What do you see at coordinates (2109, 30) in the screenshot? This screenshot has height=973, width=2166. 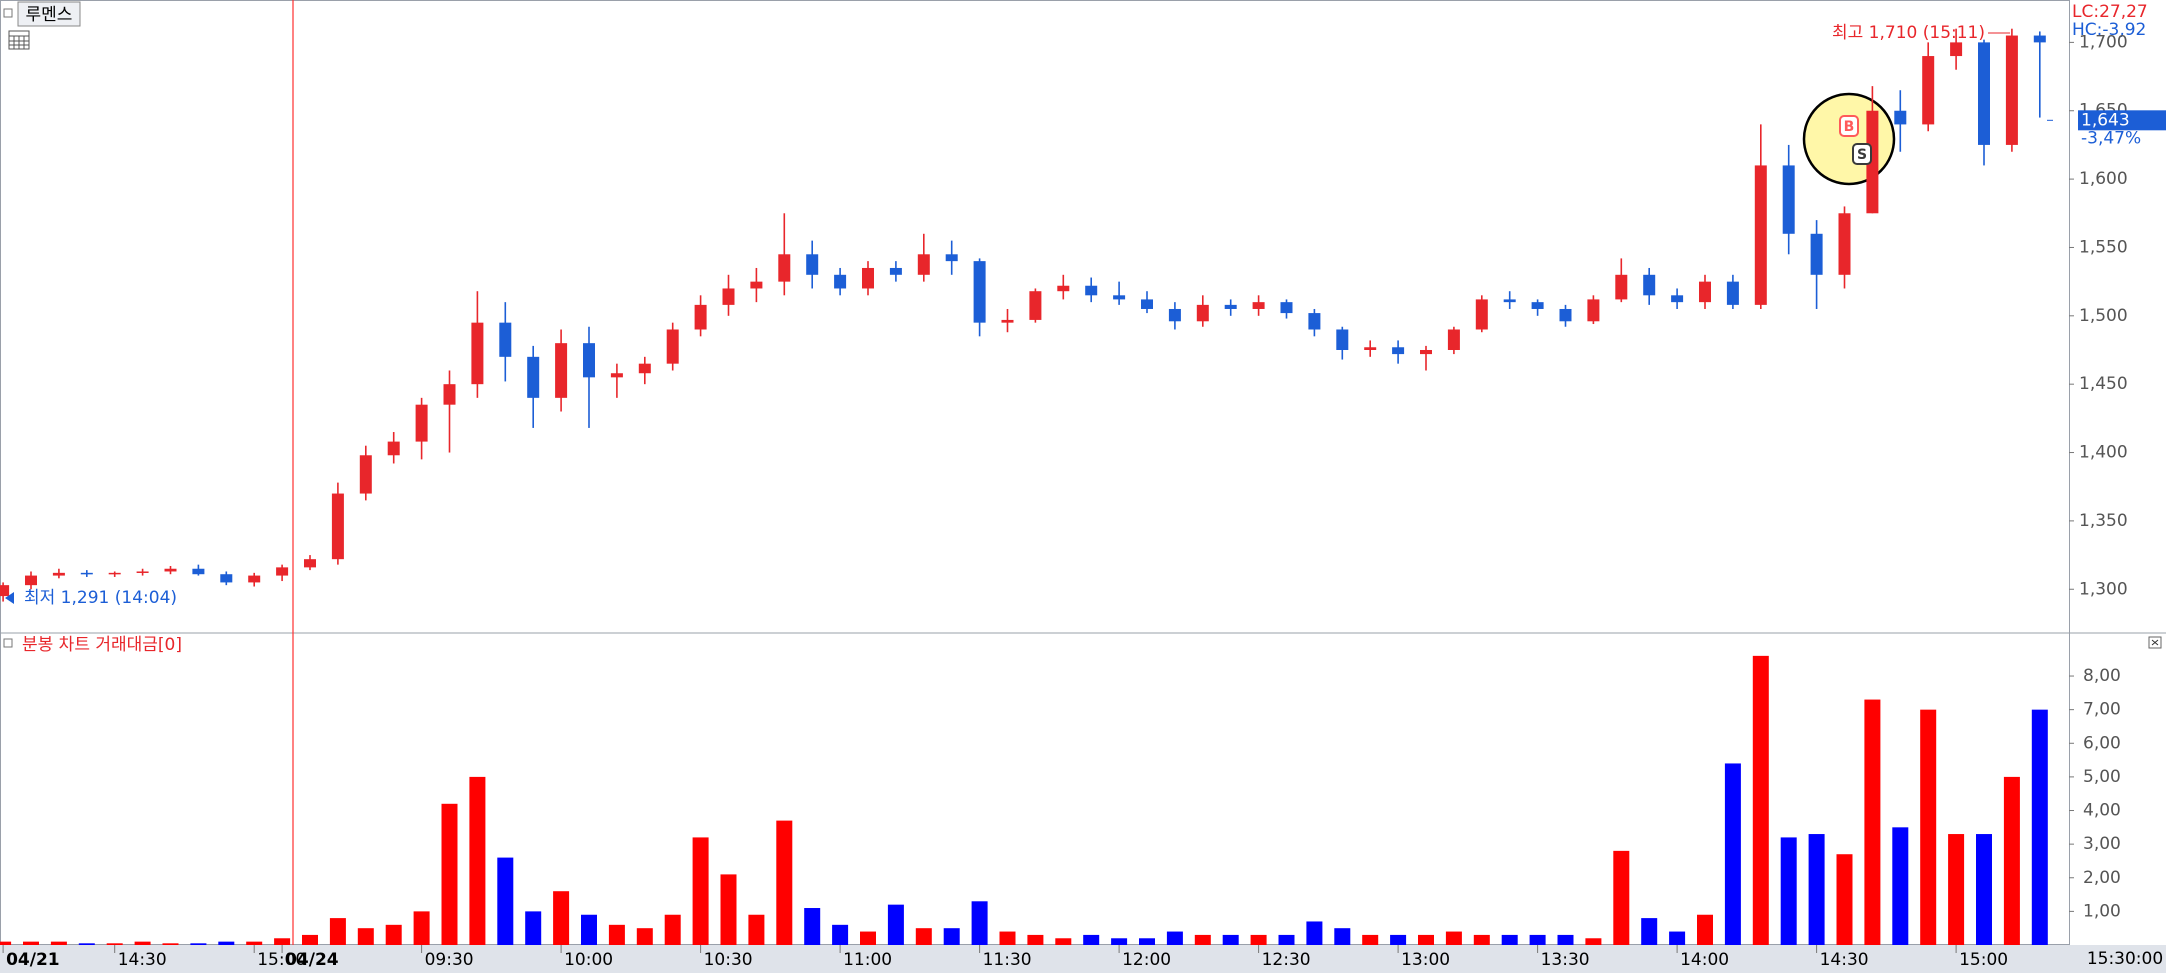 I see `hc-label: HC:-3,92` at bounding box center [2109, 30].